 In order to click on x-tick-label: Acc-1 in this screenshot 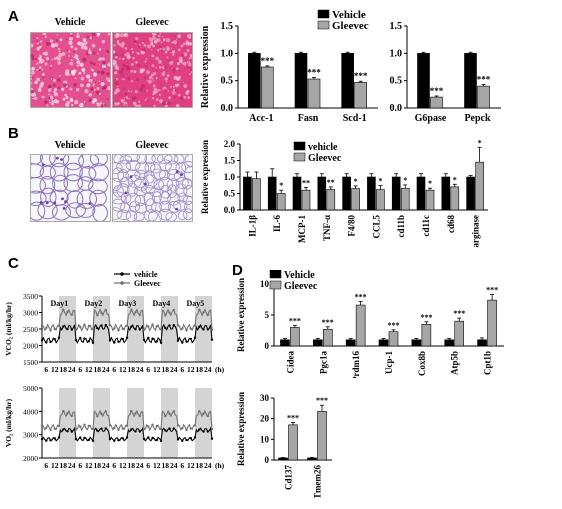, I will do `click(261, 118)`.